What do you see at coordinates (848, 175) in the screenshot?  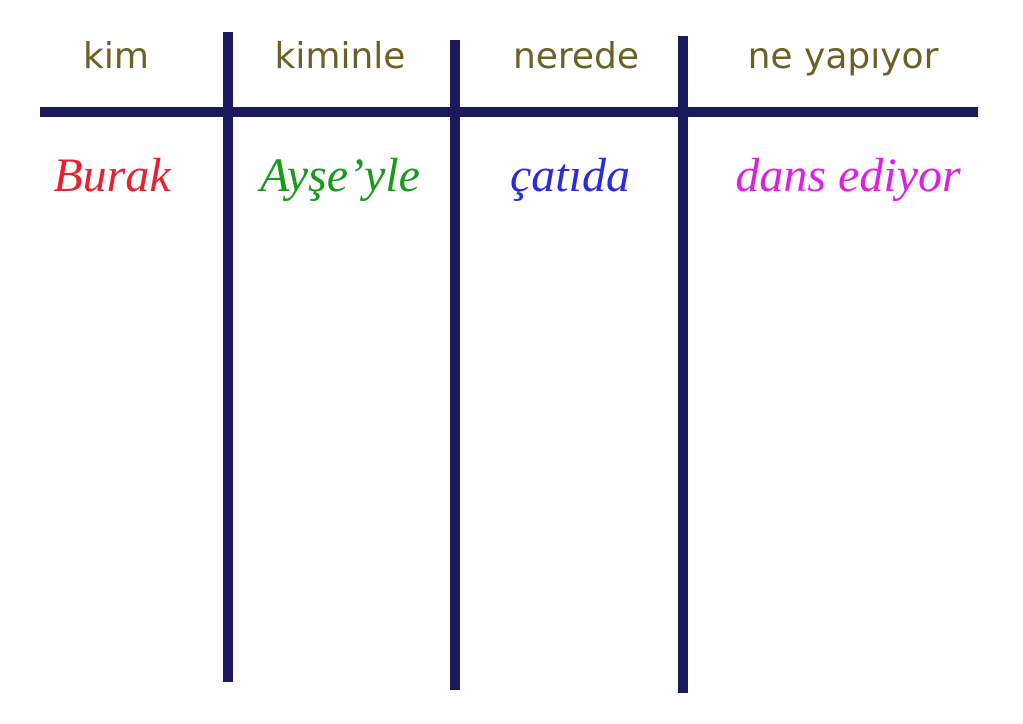 I see `table-cell: dans ediyor` at bounding box center [848, 175].